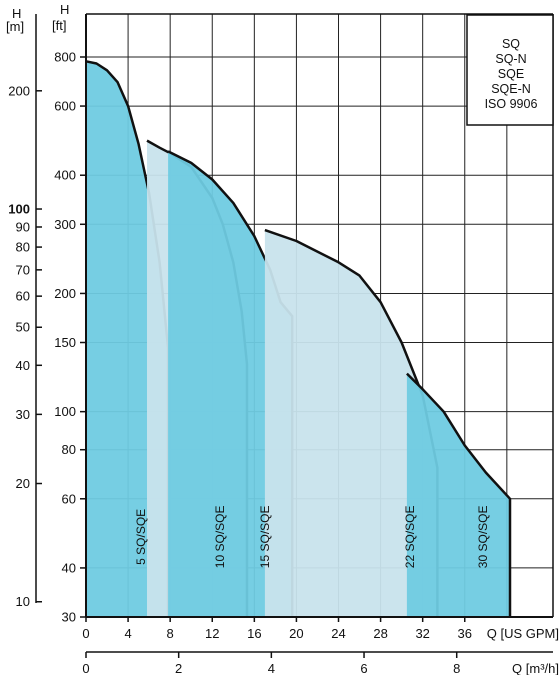 Image resolution: width=559 pixels, height=680 pixels. Describe the element at coordinates (64, 9) in the screenshot. I see `y-axis-ft-label: H` at that location.